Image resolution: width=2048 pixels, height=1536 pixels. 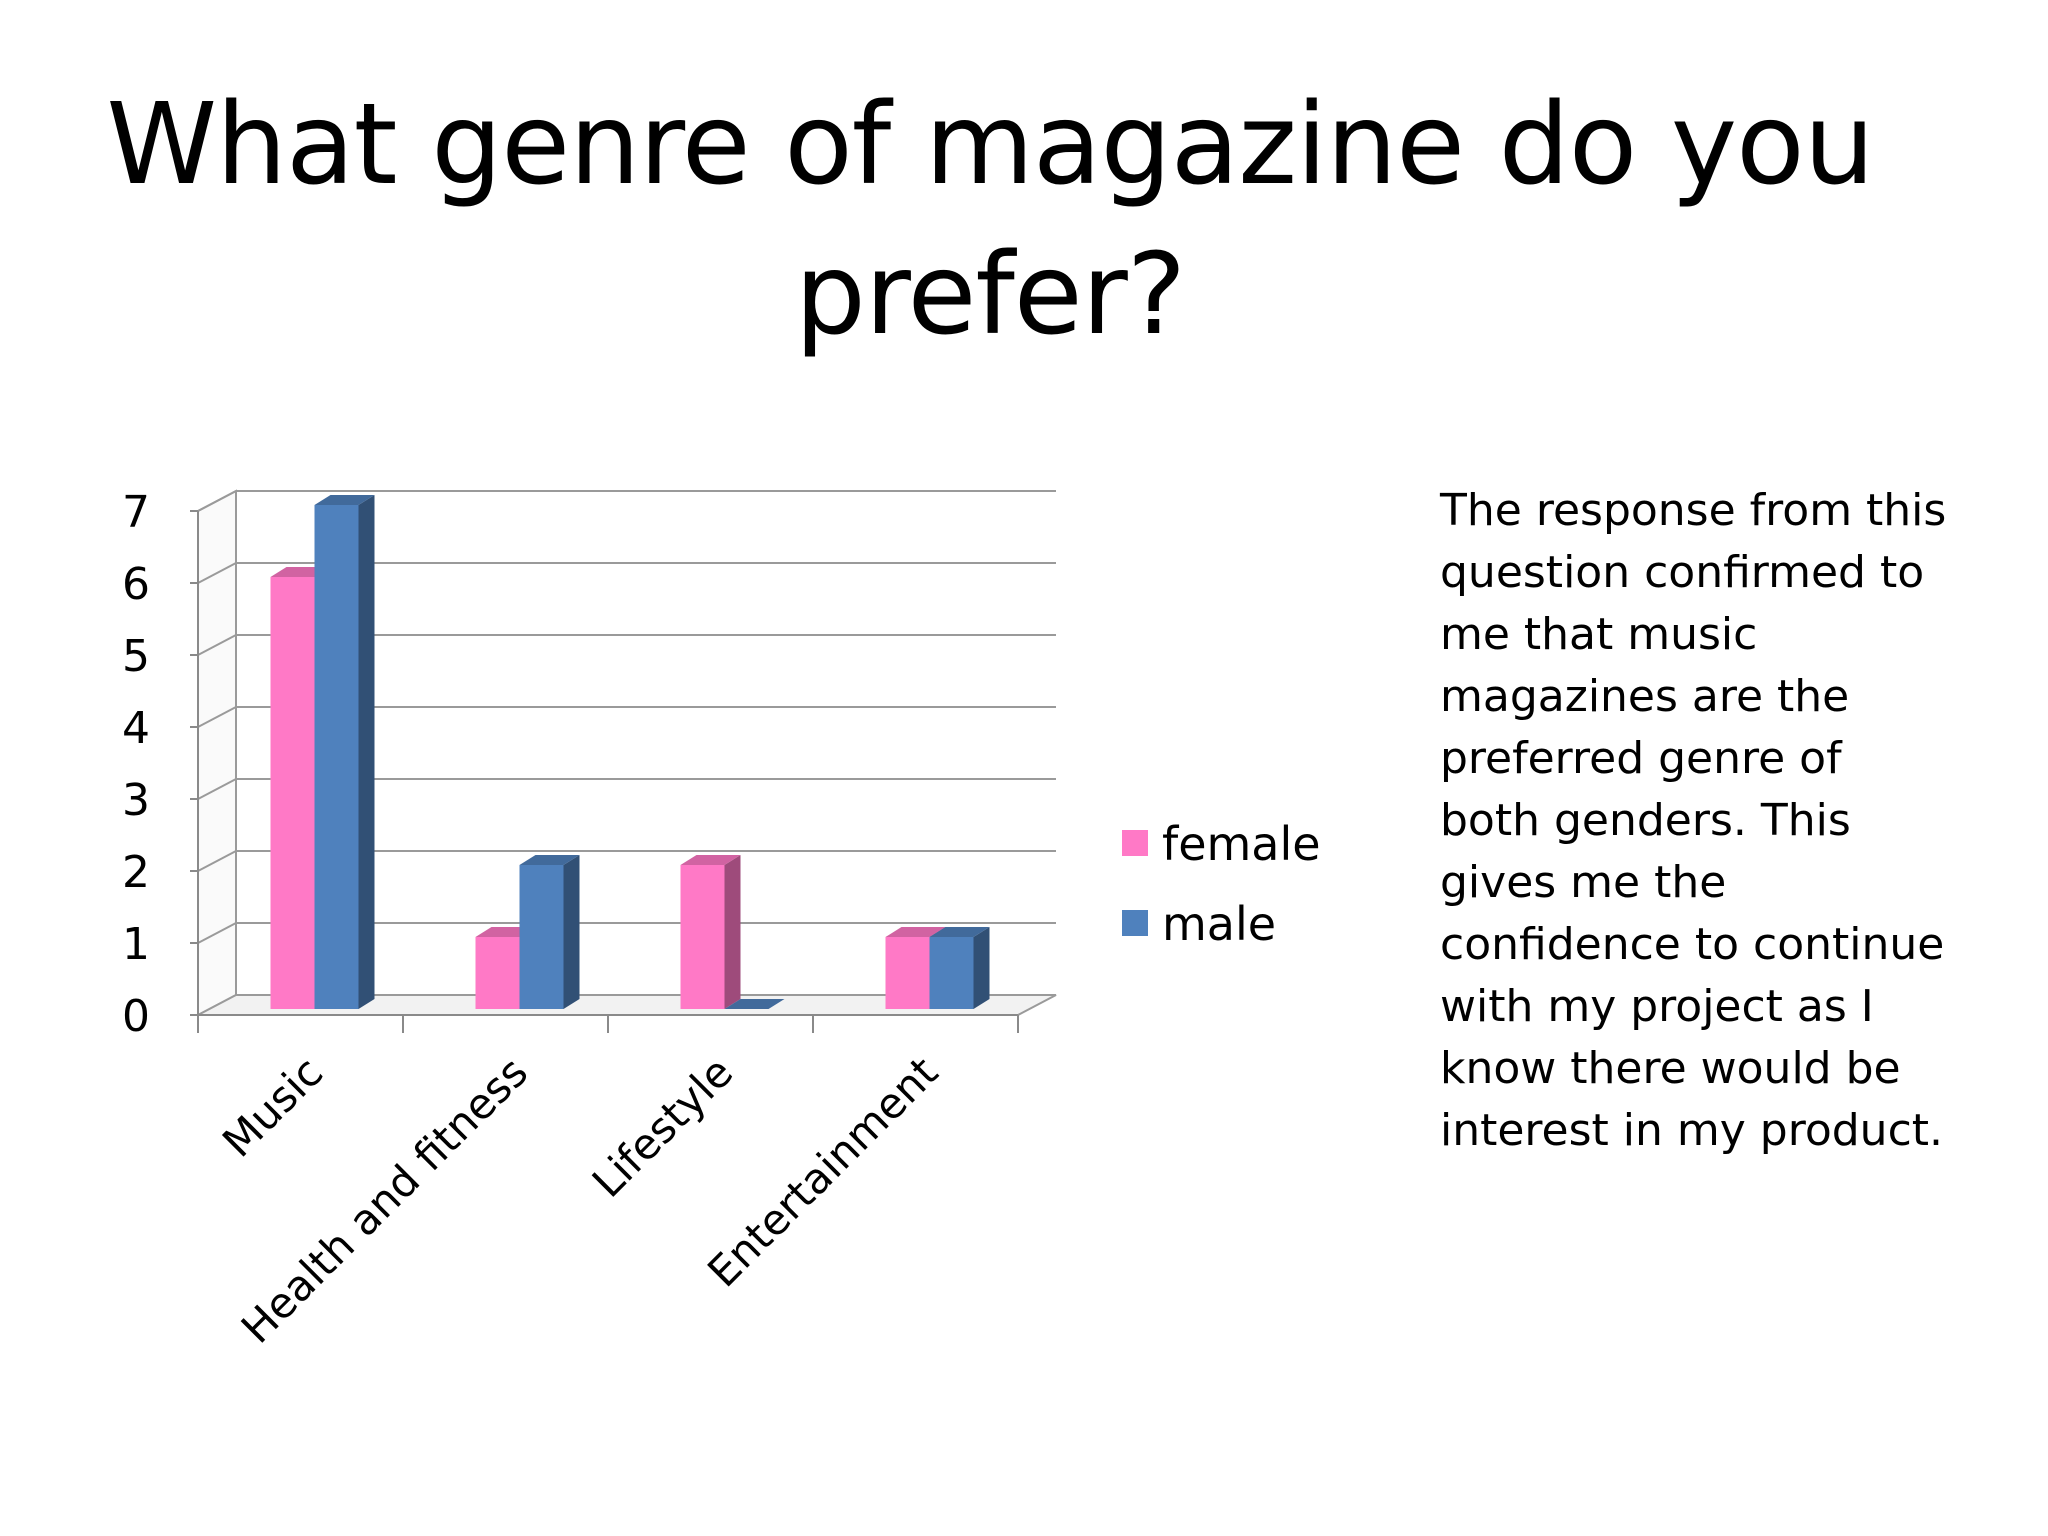 I want to click on commentary-line: with my project as I, so click(x=1657, y=1006).